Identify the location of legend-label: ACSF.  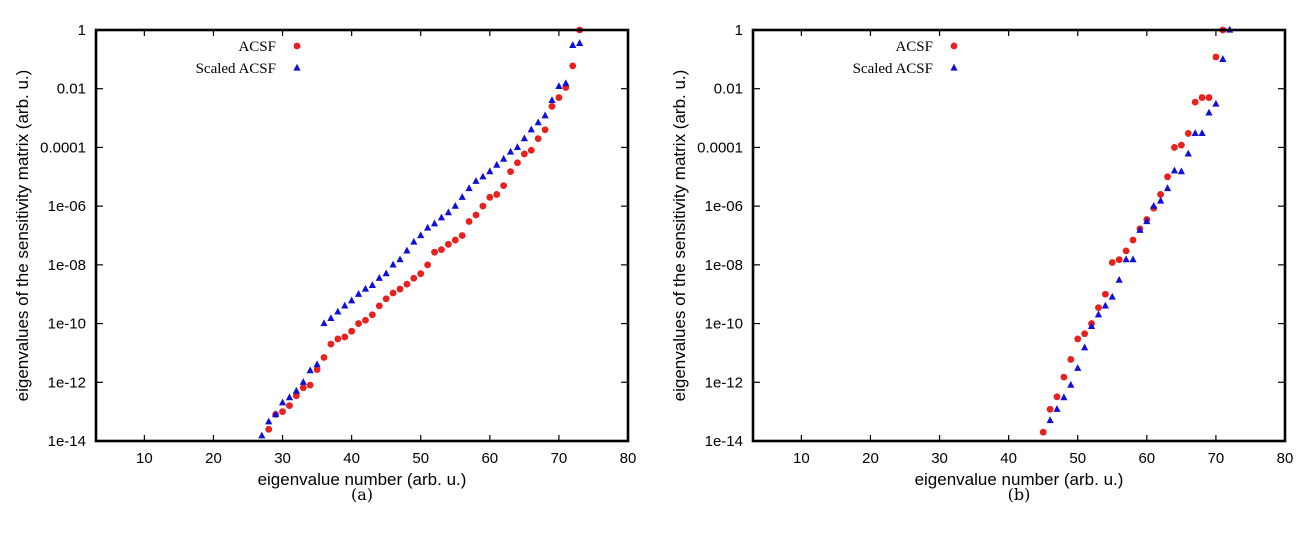
(257, 47).